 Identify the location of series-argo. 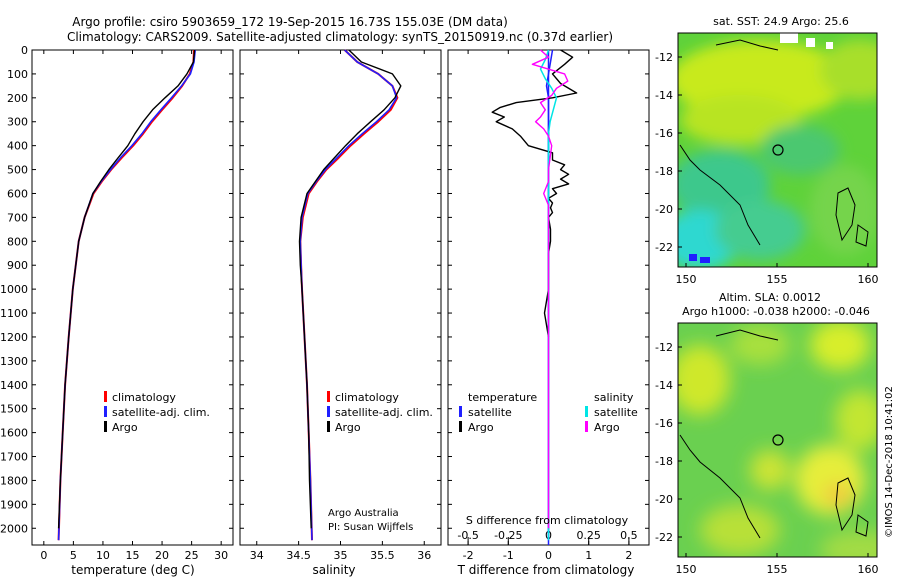
(126, 289).